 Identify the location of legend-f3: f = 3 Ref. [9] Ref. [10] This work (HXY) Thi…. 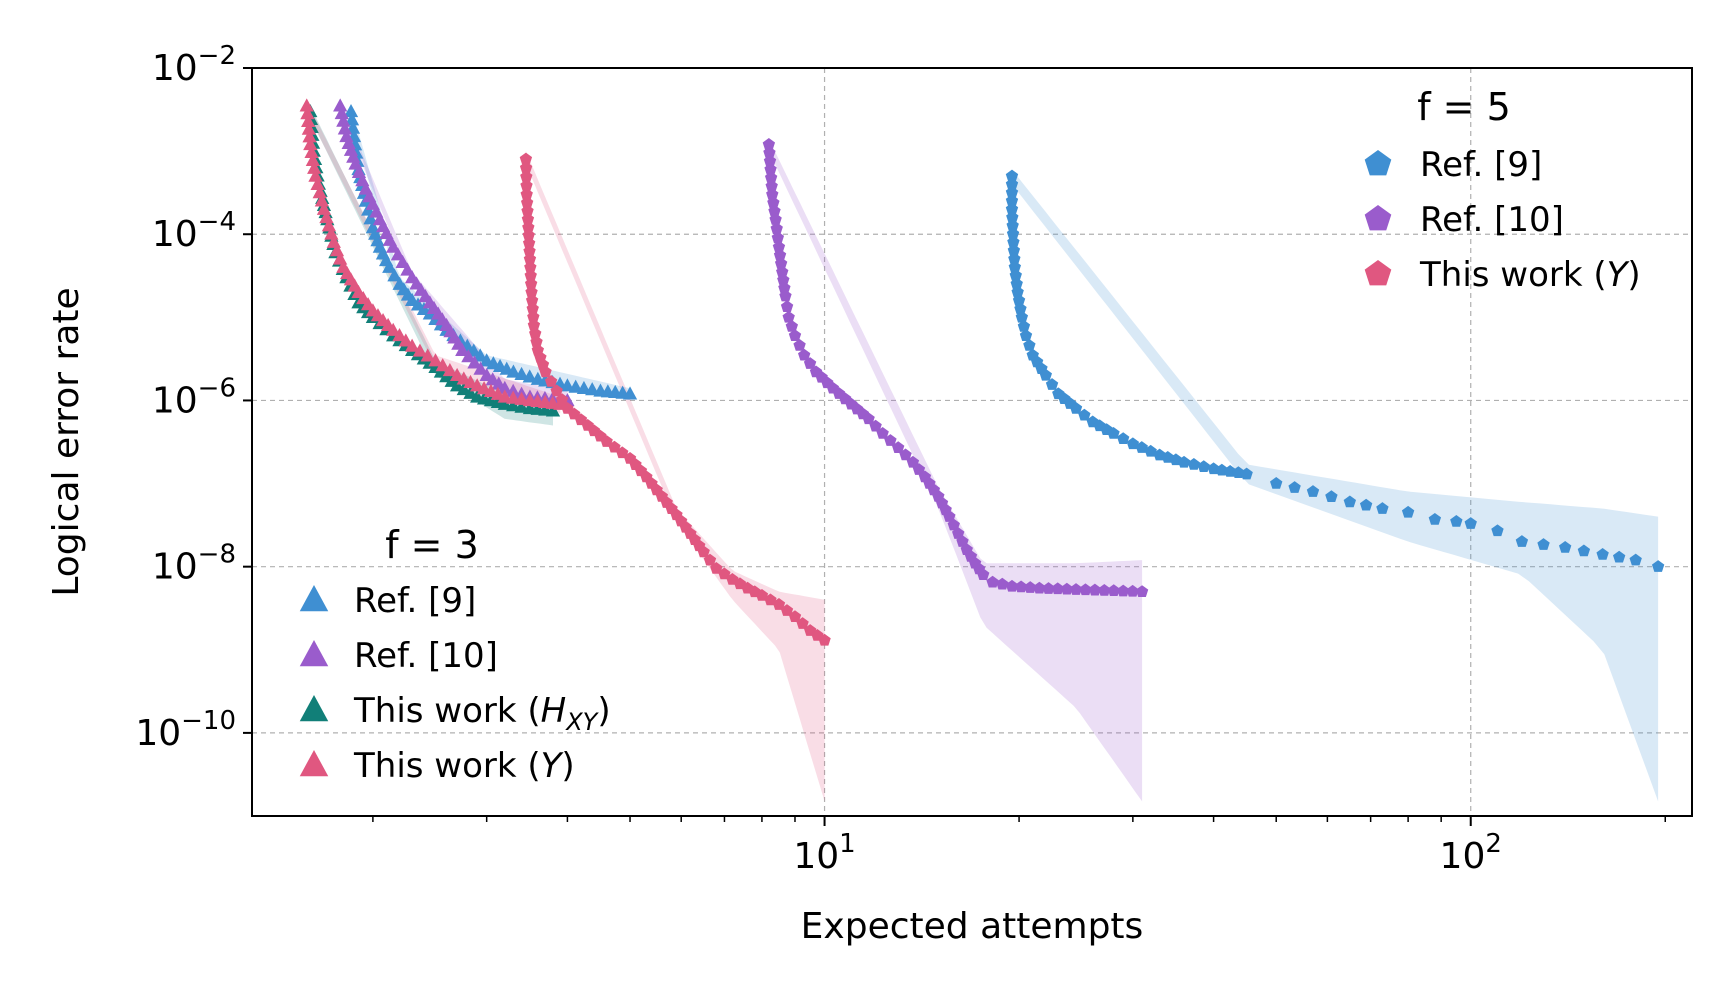
(455, 654).